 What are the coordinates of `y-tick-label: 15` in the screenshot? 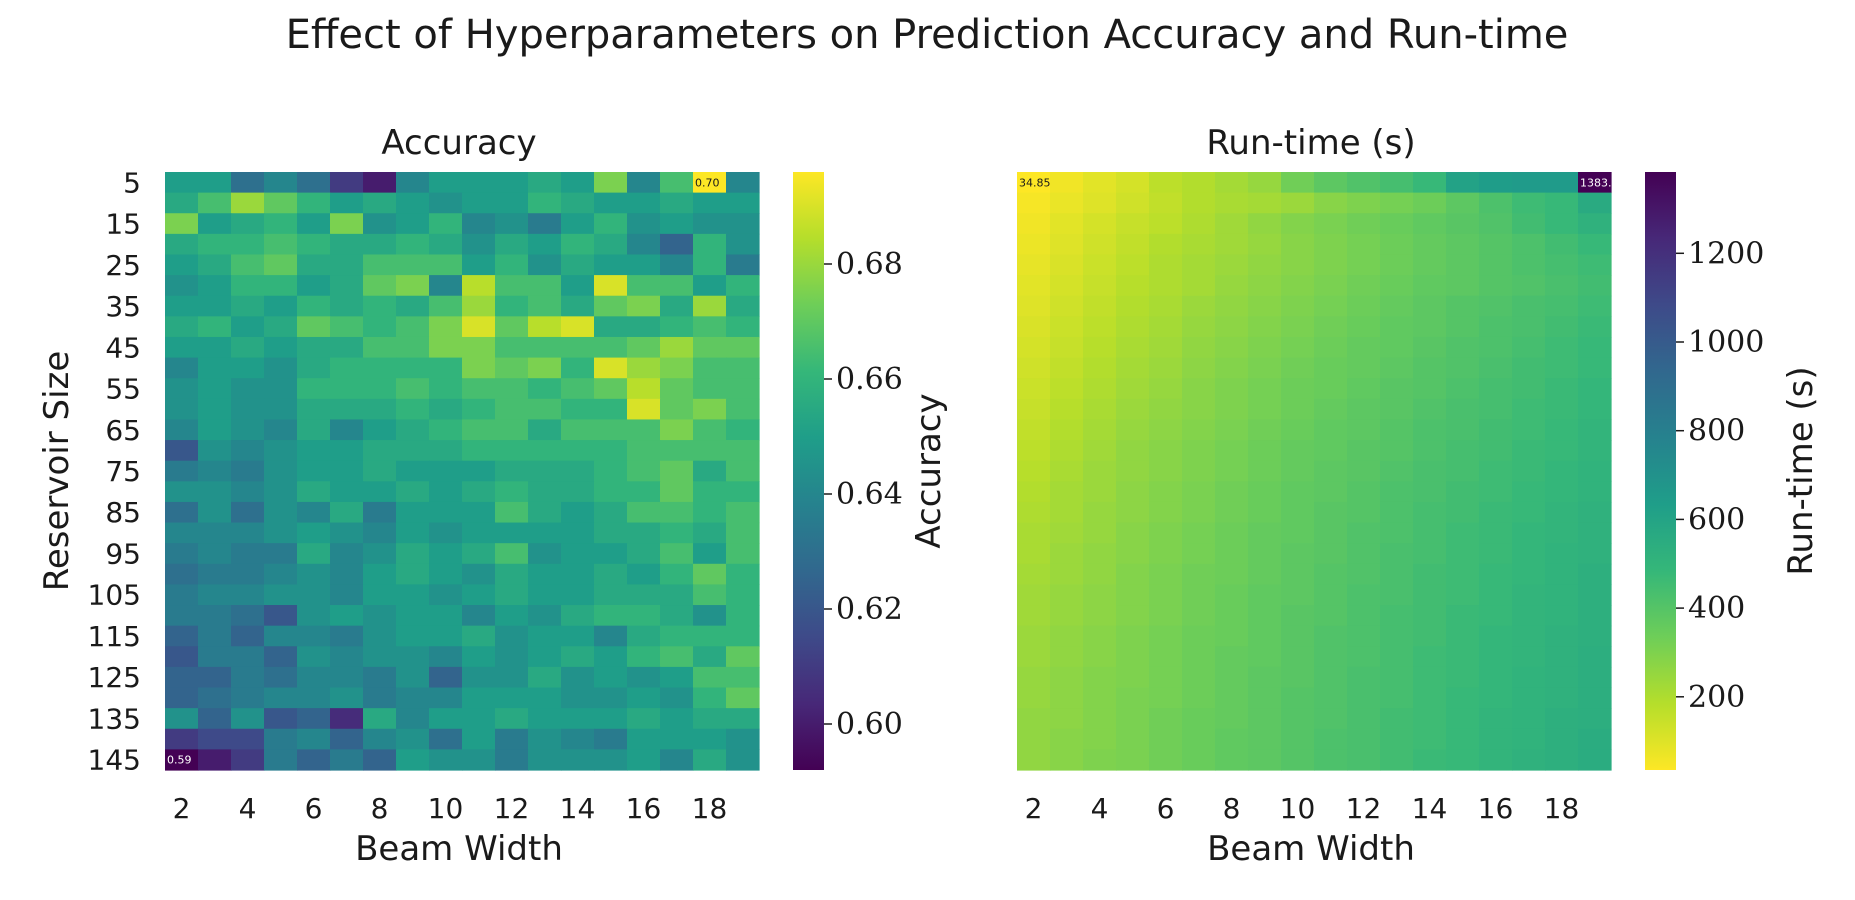 It's located at (123, 224).